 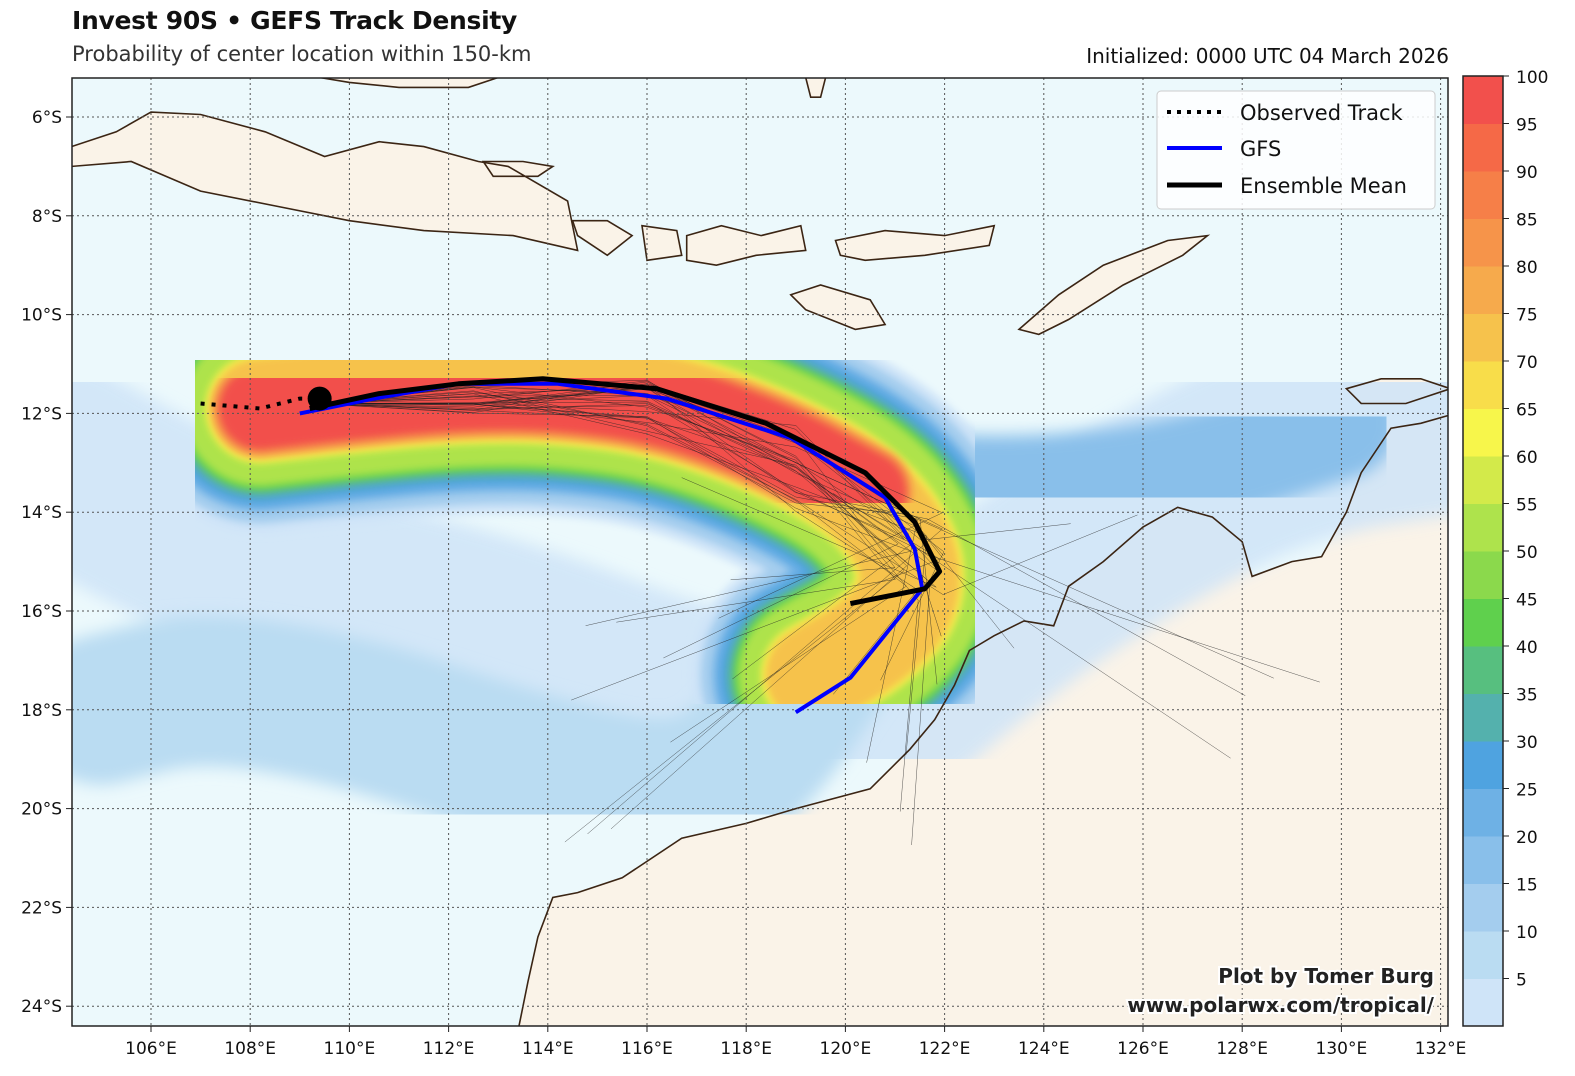 I want to click on colorbar-tick-label: 25, so click(x=1527, y=791).